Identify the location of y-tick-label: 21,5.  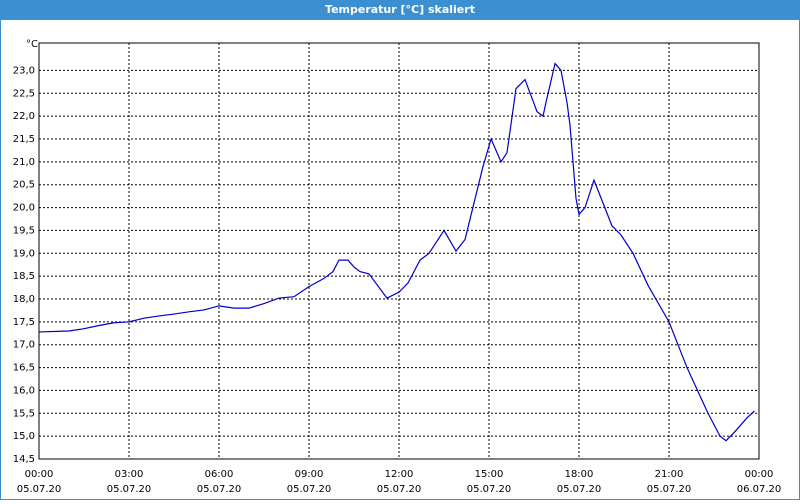
(24, 139).